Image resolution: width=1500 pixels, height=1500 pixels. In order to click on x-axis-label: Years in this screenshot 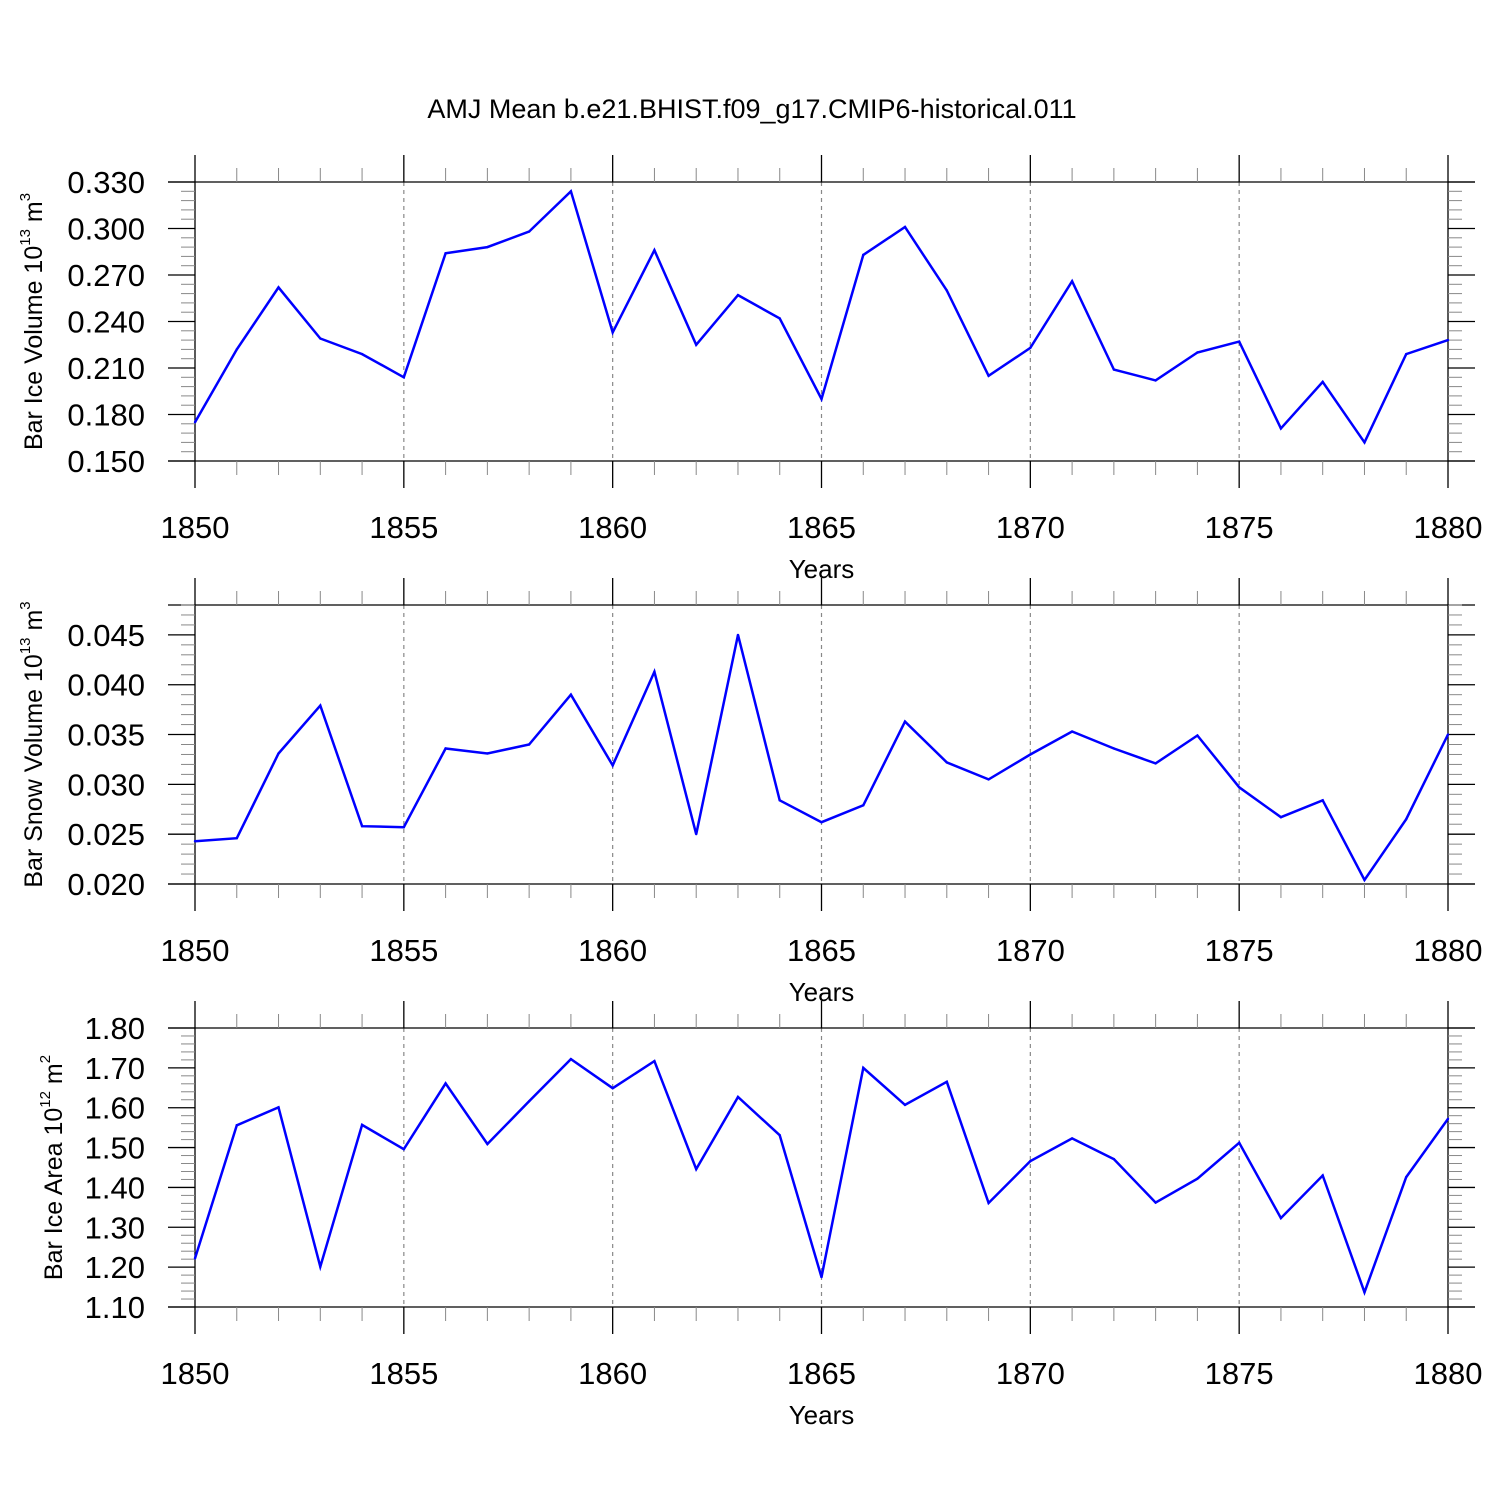, I will do `click(822, 1415)`.